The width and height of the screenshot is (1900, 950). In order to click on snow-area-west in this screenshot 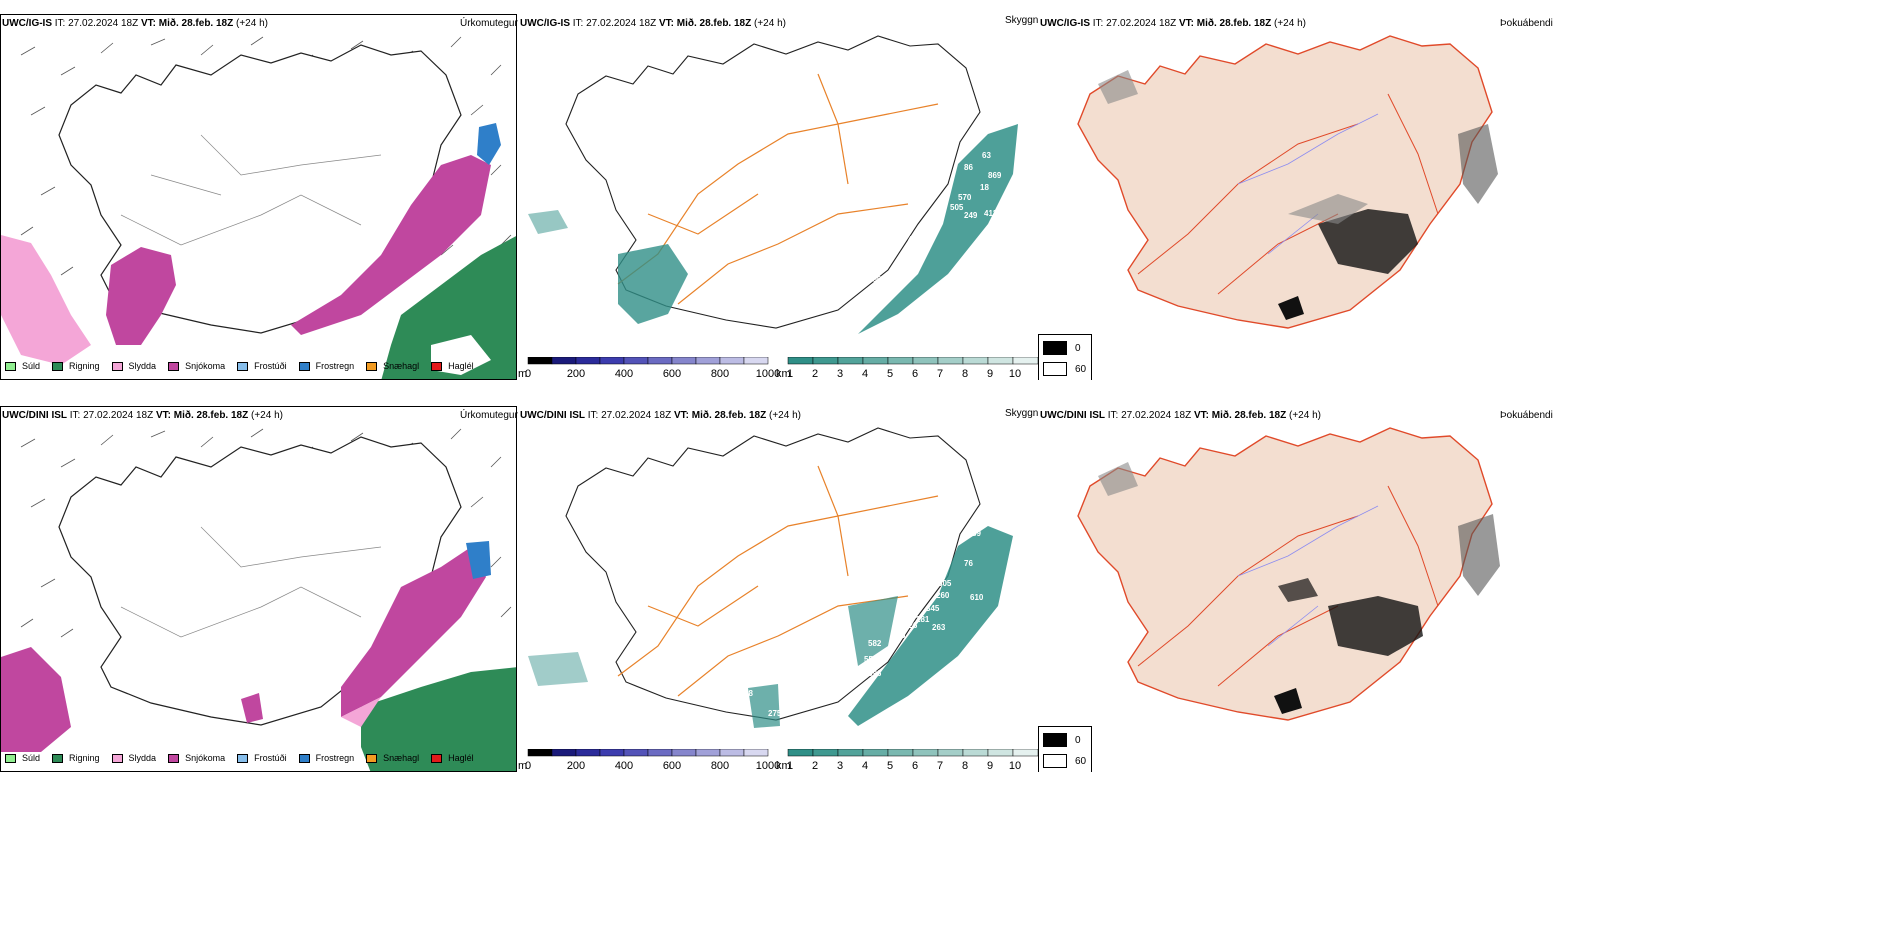, I will do `click(141, 296)`.